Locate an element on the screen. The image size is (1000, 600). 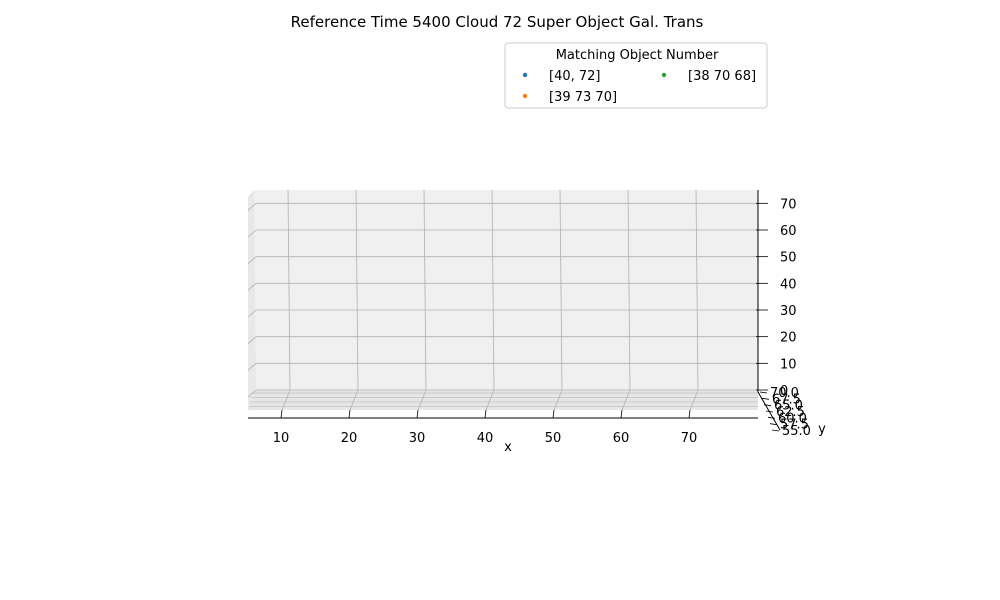
legend-box is located at coordinates (636, 75).